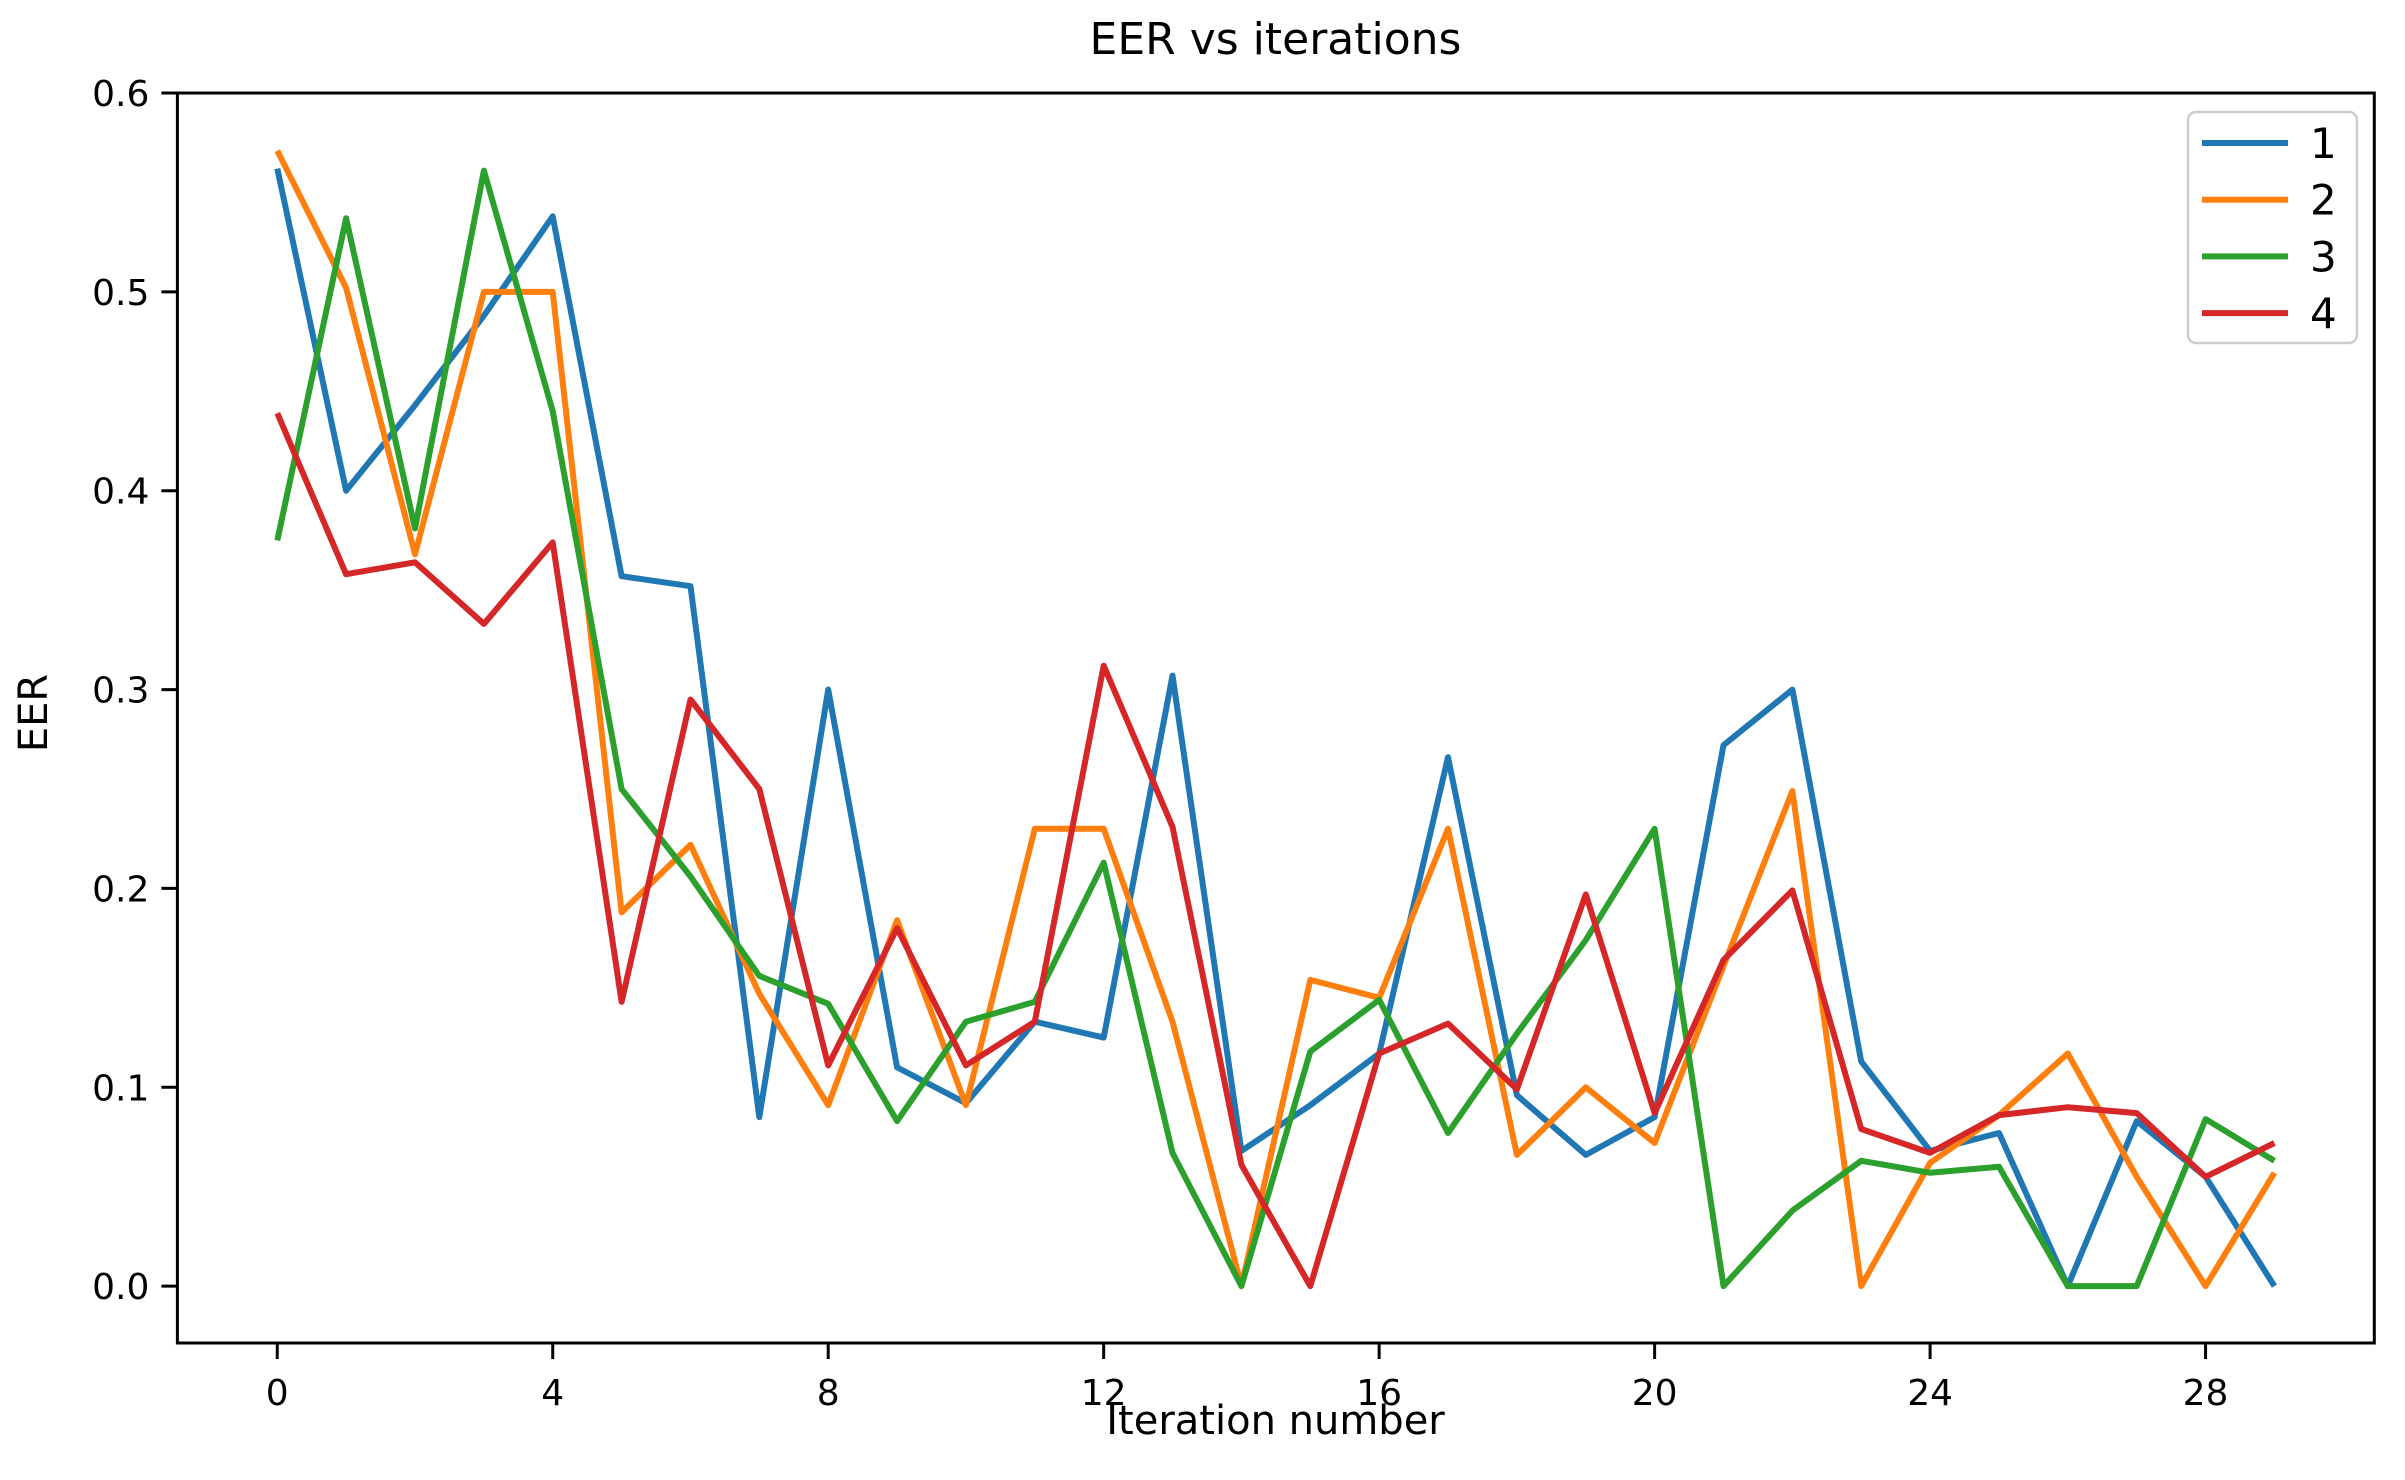 The height and width of the screenshot is (1480, 2405). Describe the element at coordinates (2272, 227) in the screenshot. I see `legend-box` at that location.